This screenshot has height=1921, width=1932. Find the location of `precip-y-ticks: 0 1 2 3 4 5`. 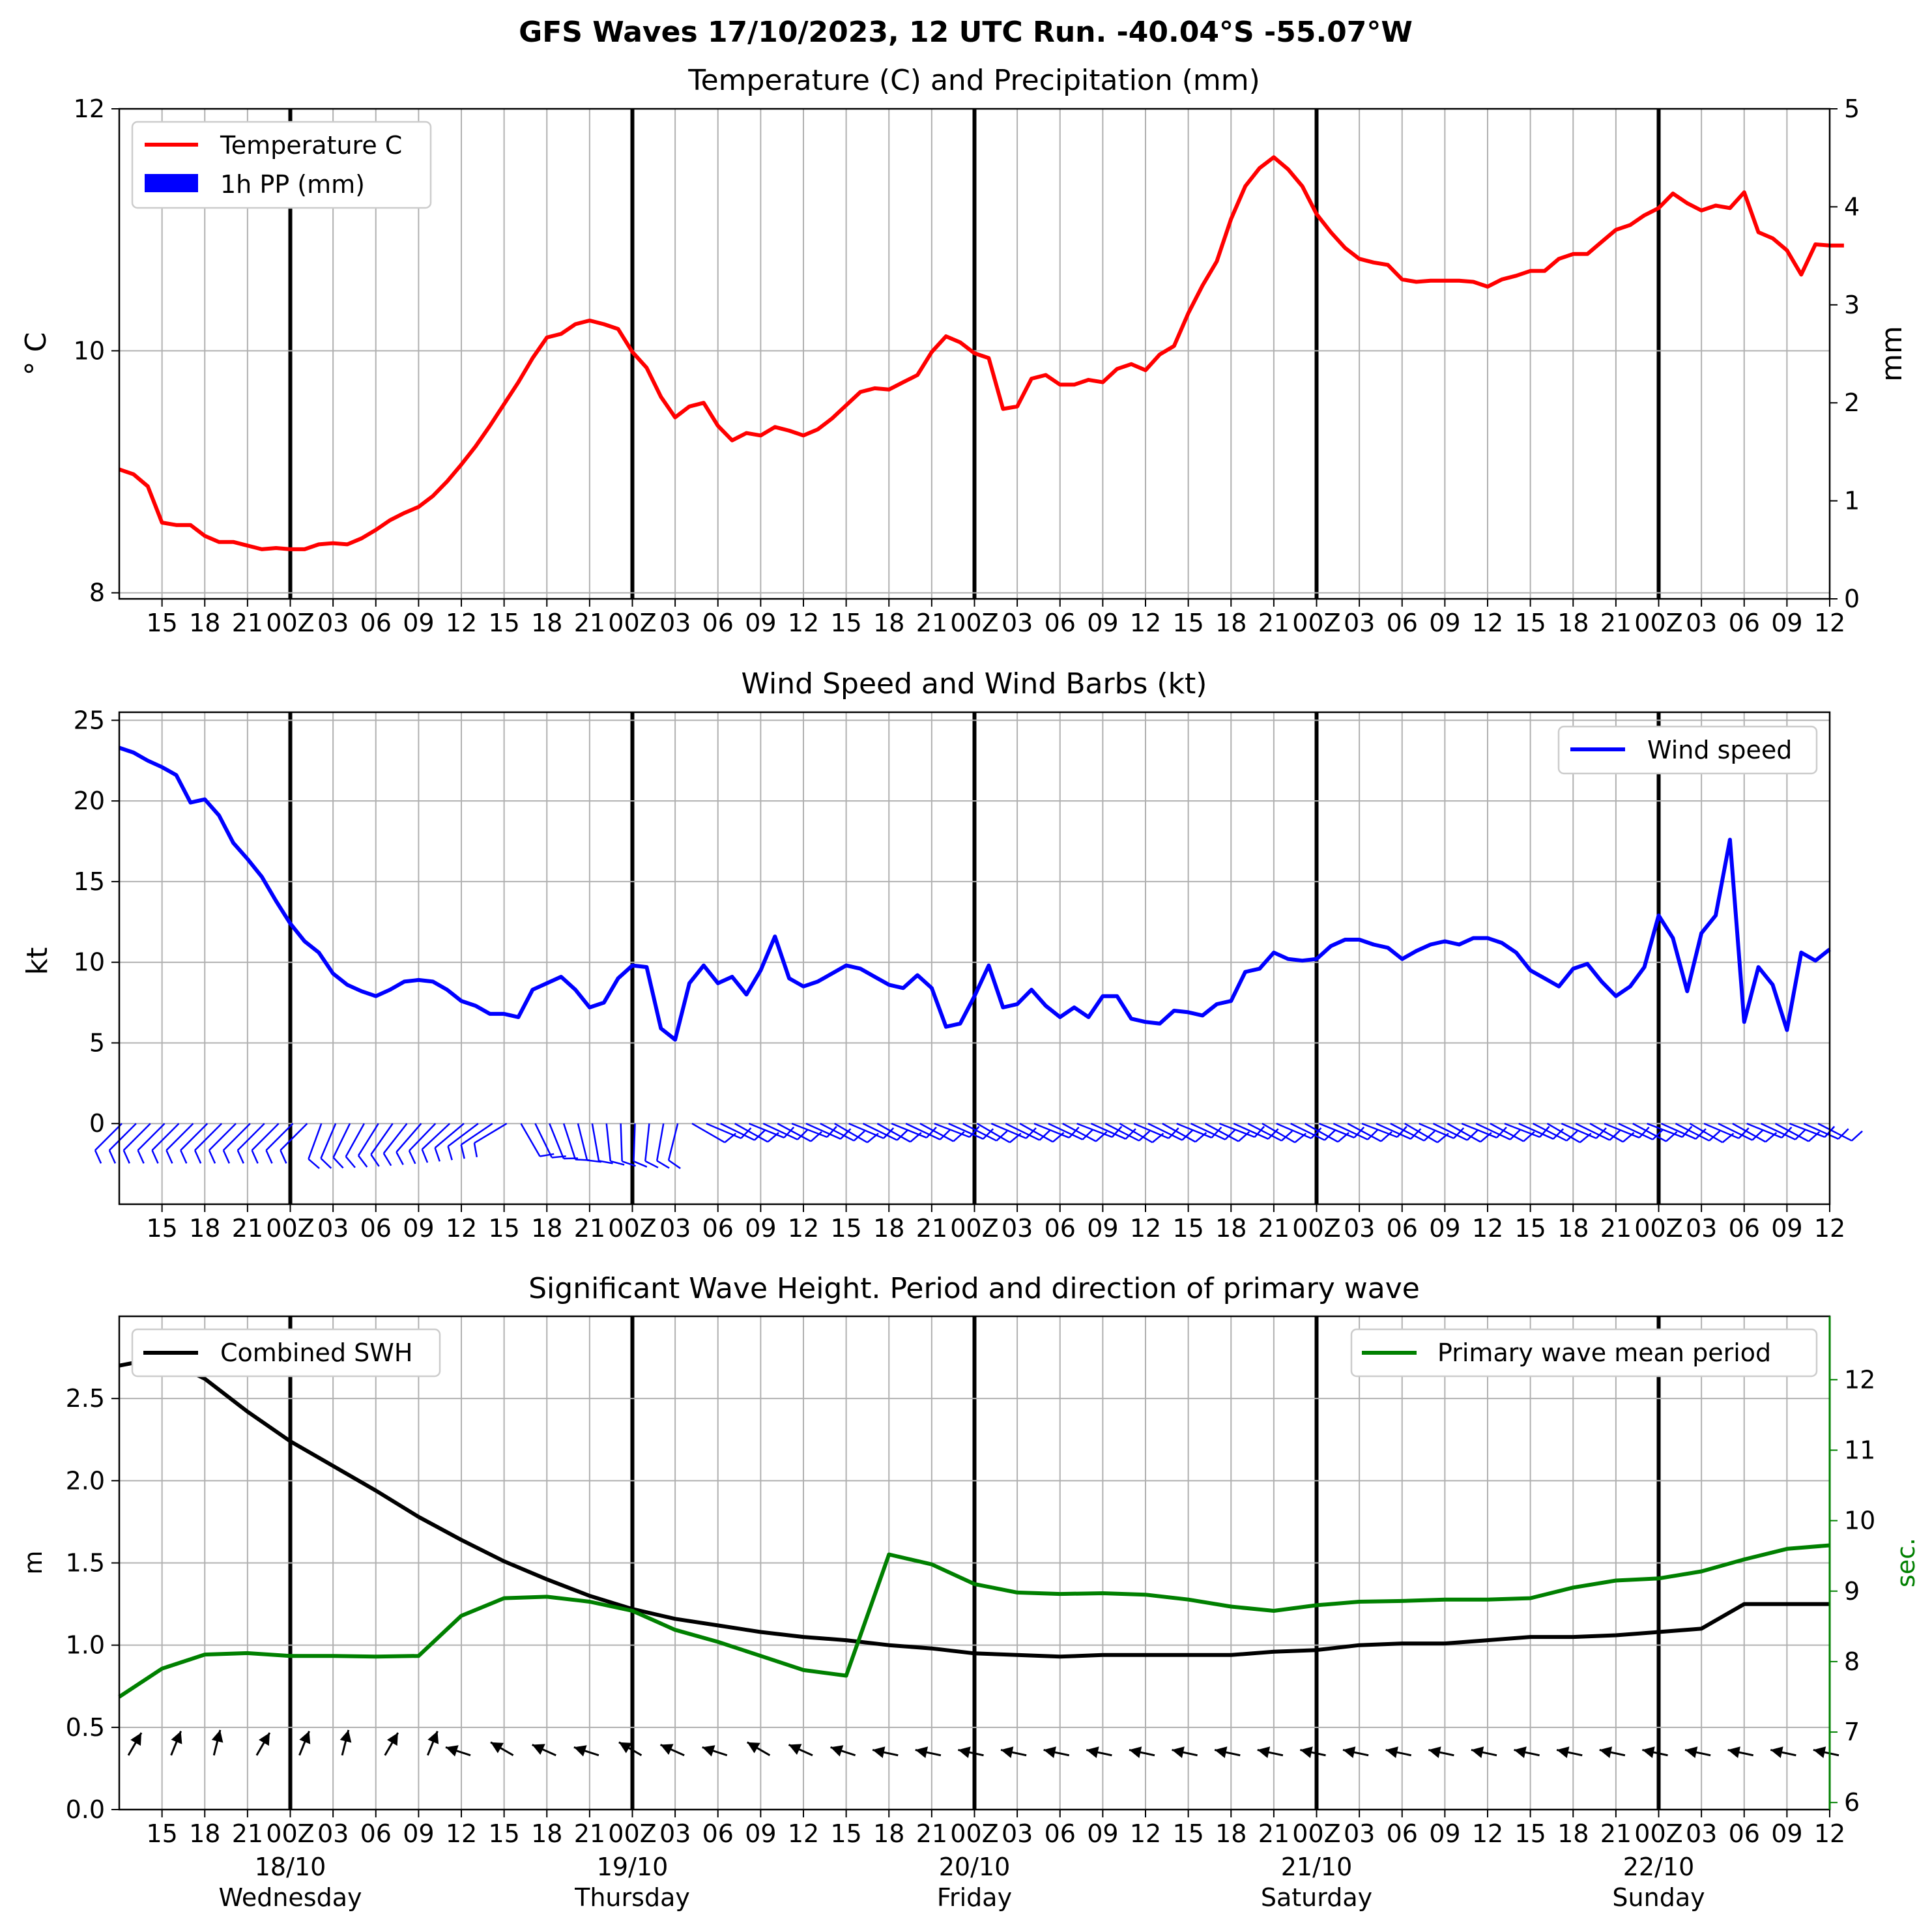

precip-y-ticks: 0 1 2 3 4 5 is located at coordinates (1845, 353).